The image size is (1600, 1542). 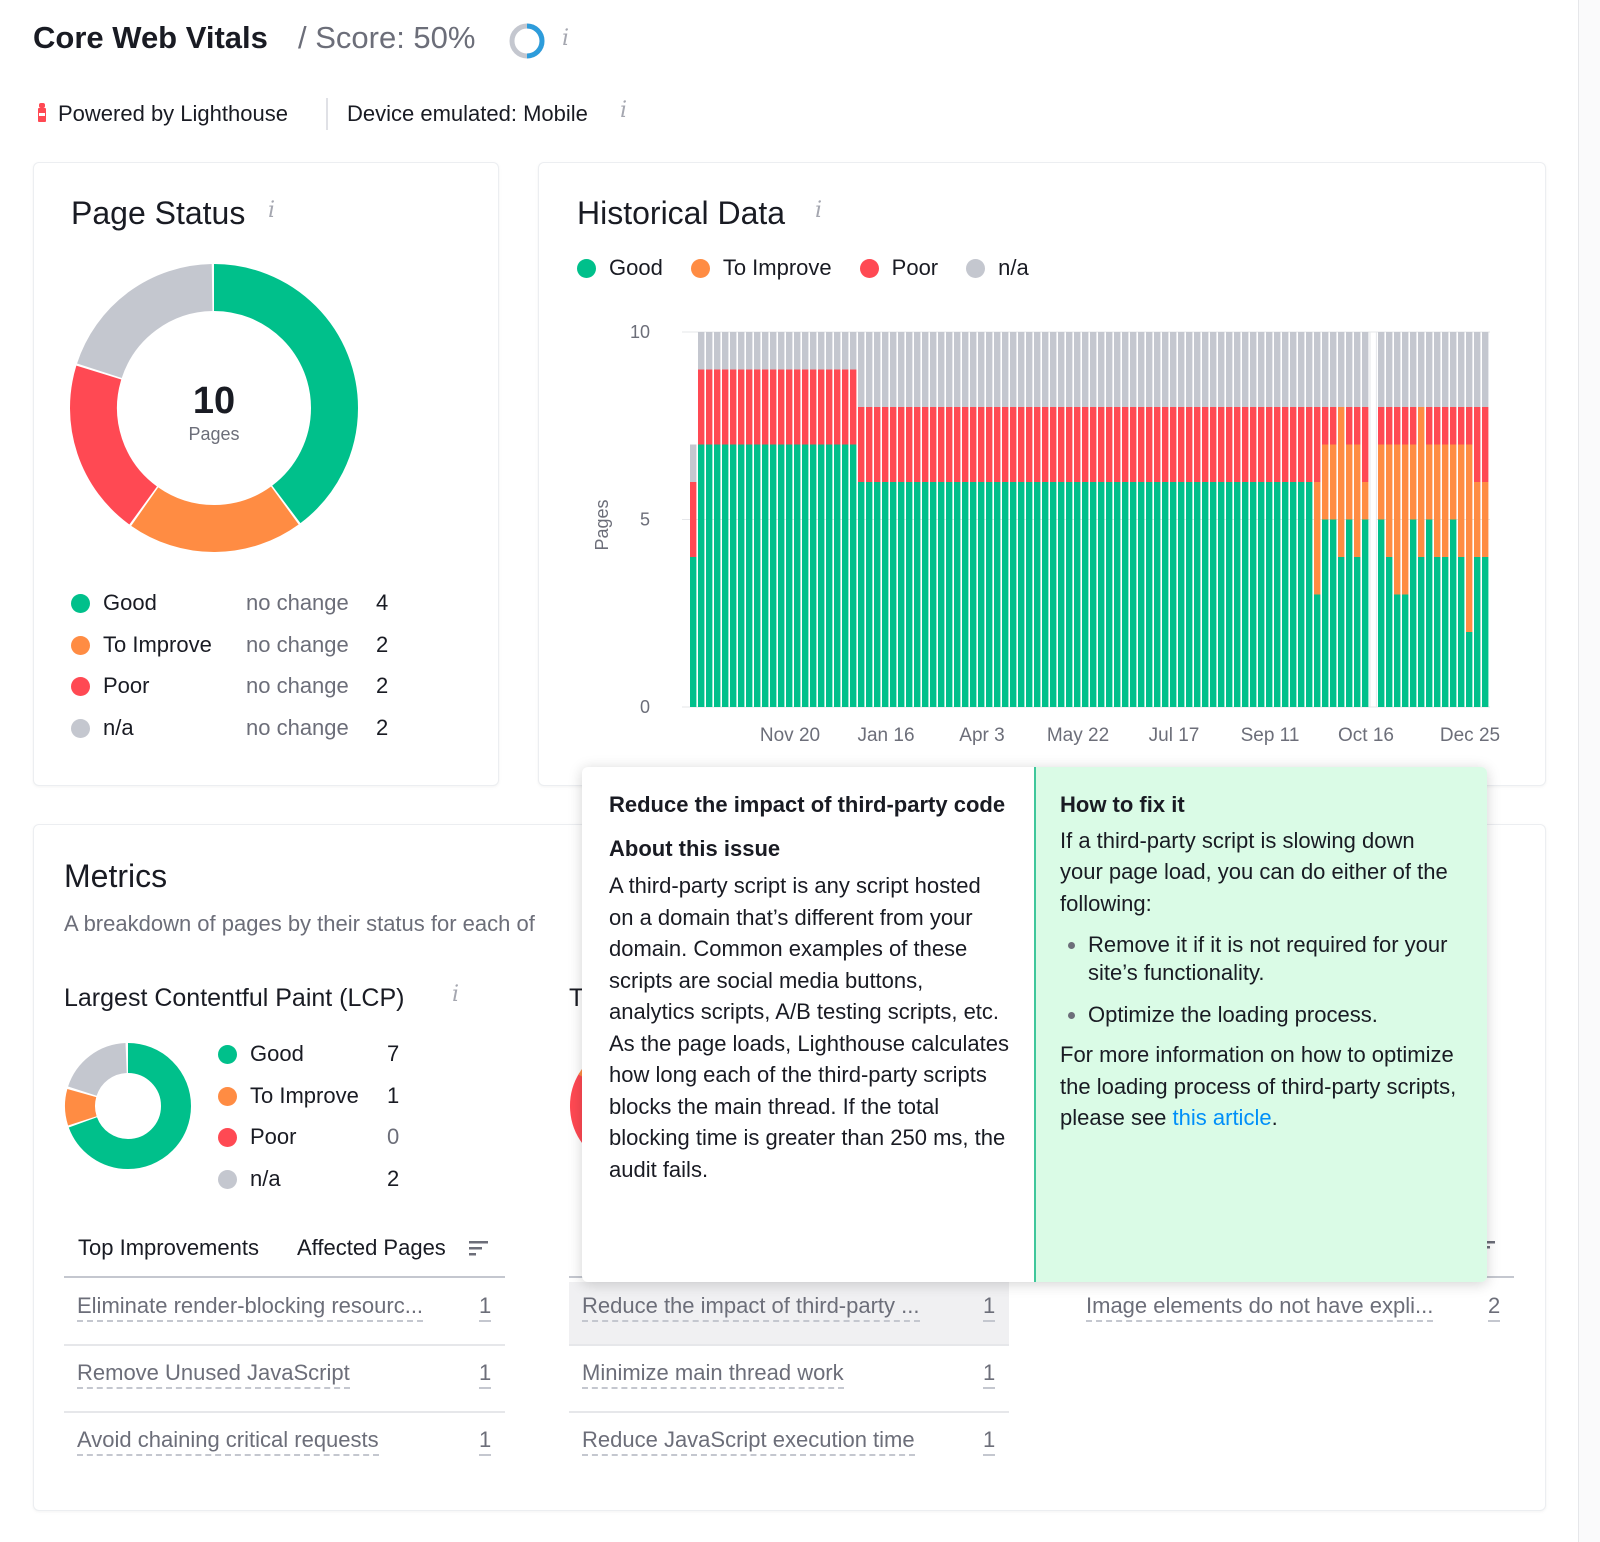 I want to click on donut-segment-to-improve, so click(x=214, y=408).